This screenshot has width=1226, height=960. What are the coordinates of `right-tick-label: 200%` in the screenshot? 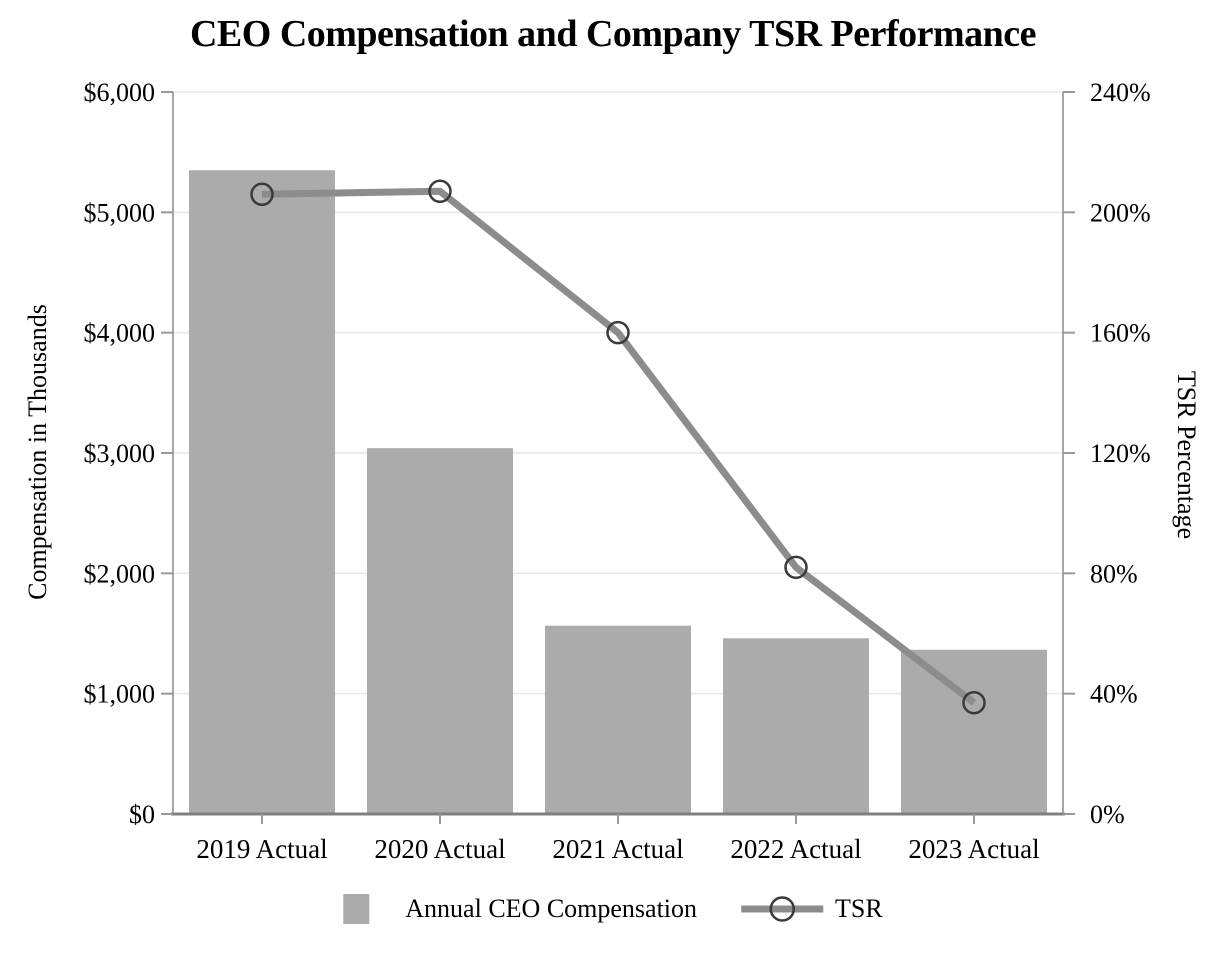 It's located at (1120, 212).